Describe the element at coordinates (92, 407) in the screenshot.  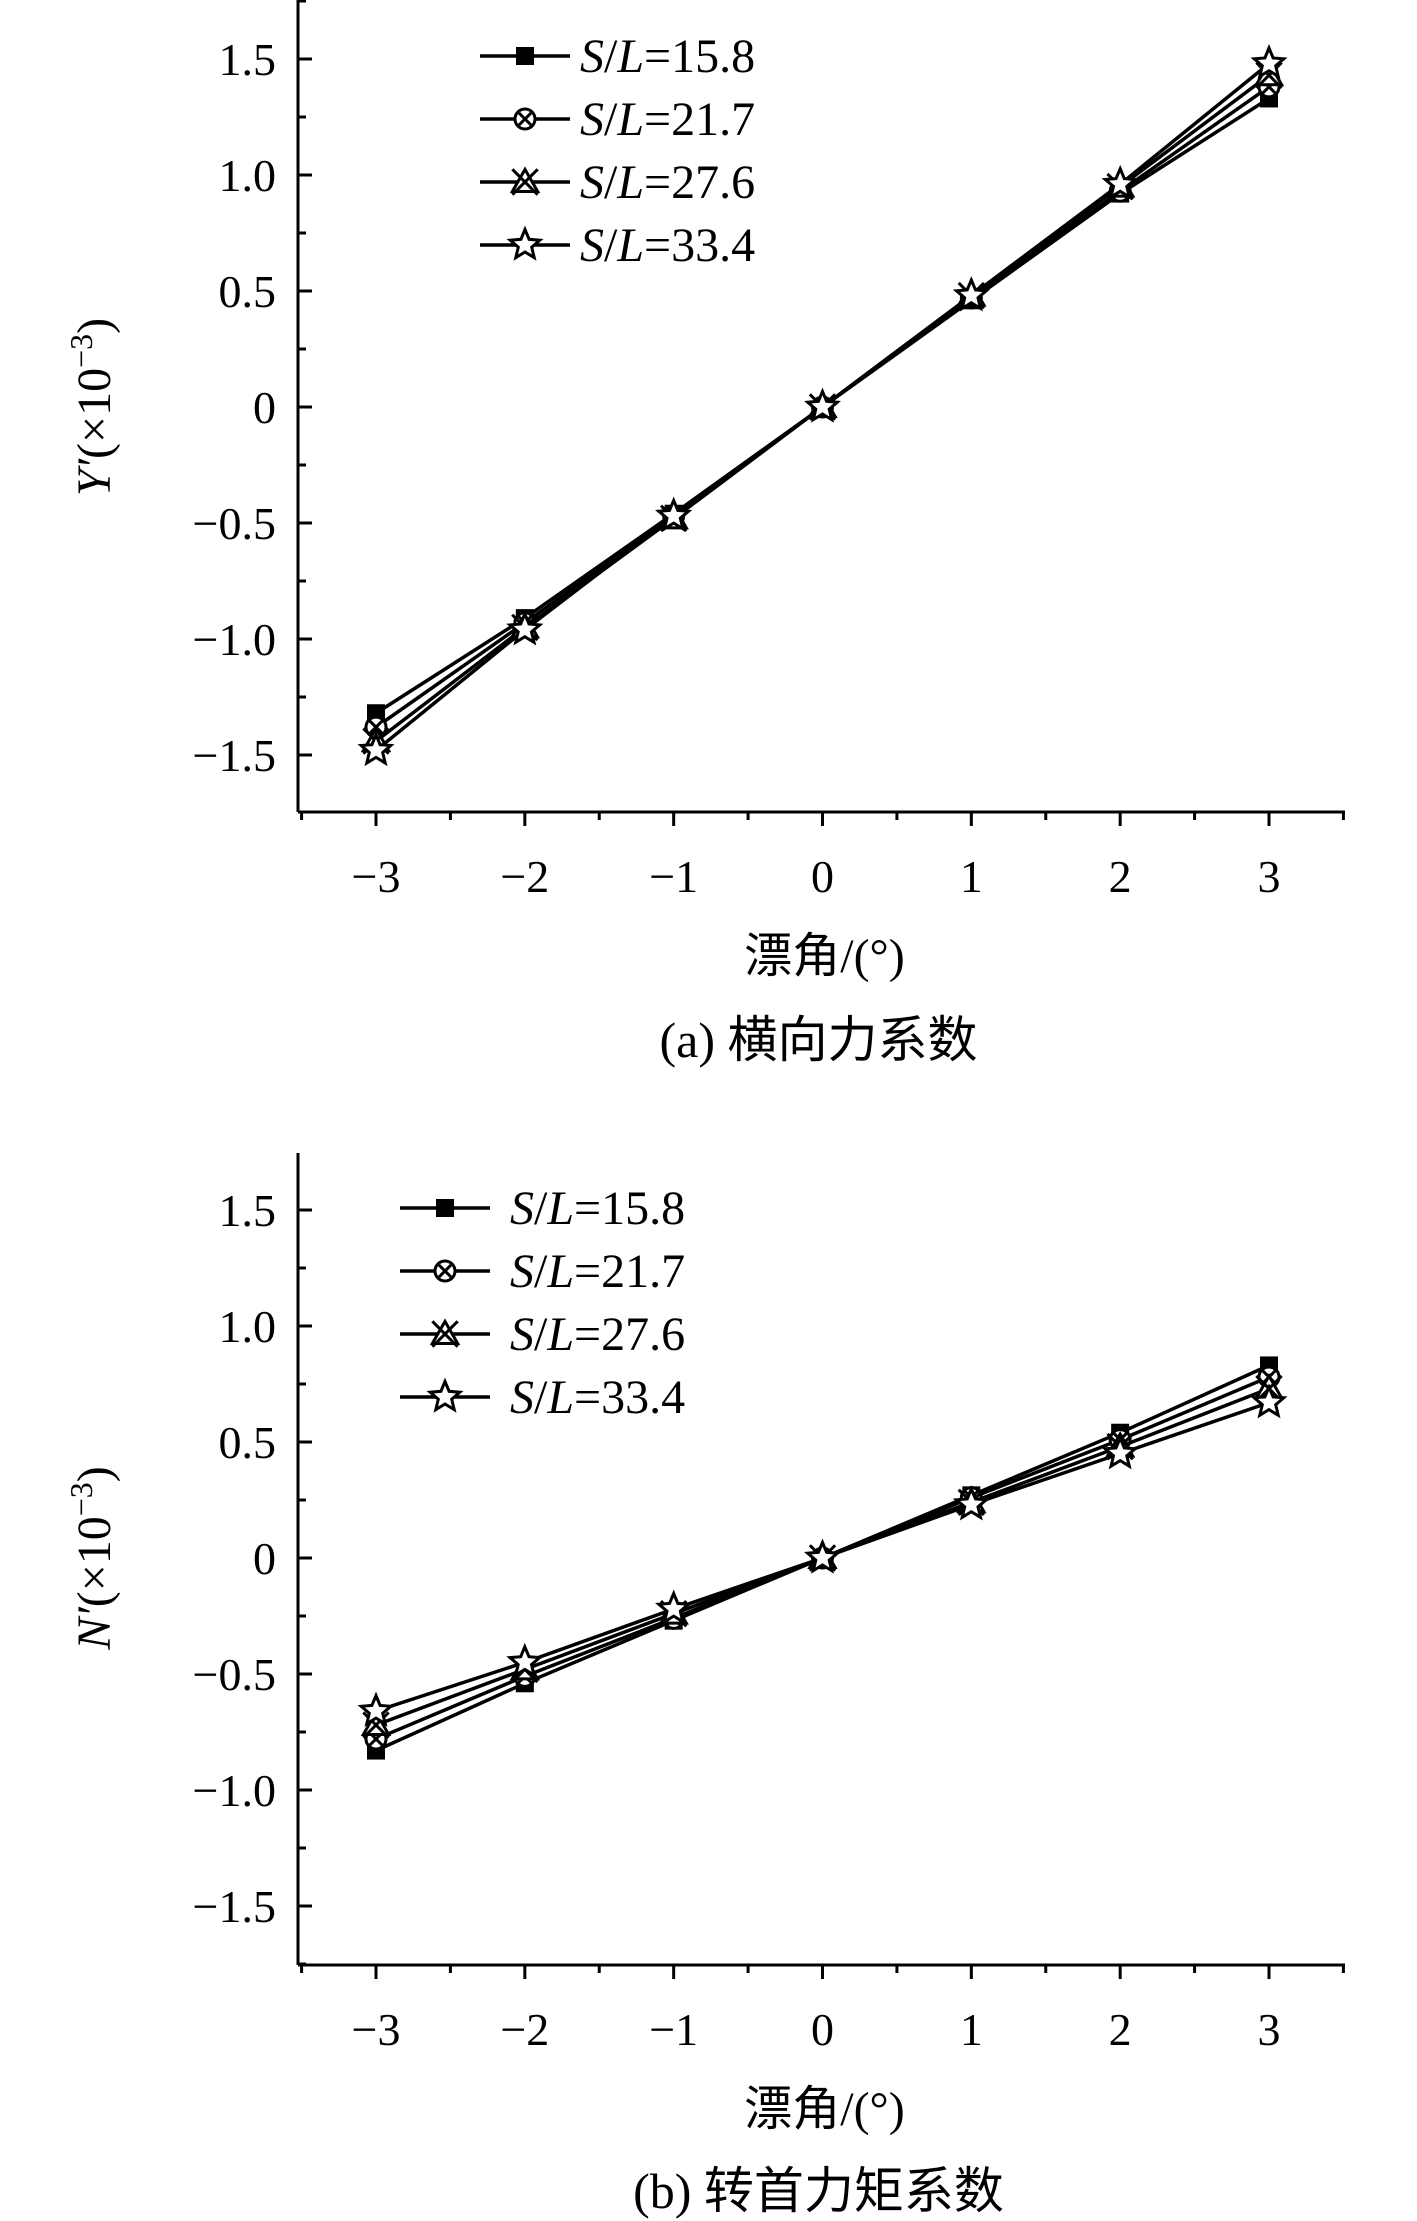
I see `y-axis-title: Y′(×10−3)` at that location.